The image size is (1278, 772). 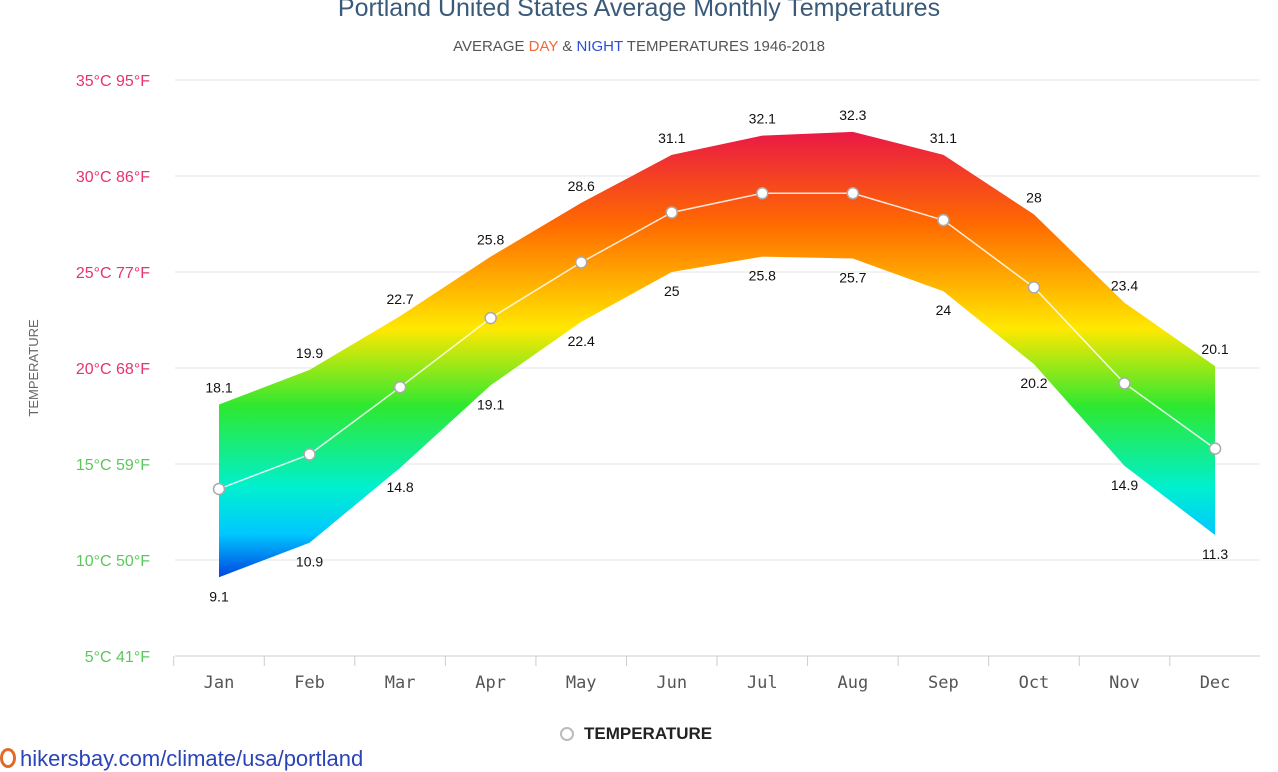 What do you see at coordinates (219, 683) in the screenshot?
I see `x-tick-label: Jan` at bounding box center [219, 683].